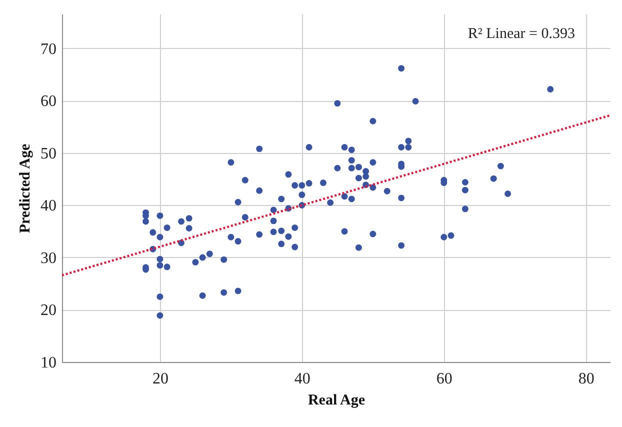 Image resolution: width=622 pixels, height=427 pixels. What do you see at coordinates (302, 379) in the screenshot?
I see `x-tick-label: 40` at bounding box center [302, 379].